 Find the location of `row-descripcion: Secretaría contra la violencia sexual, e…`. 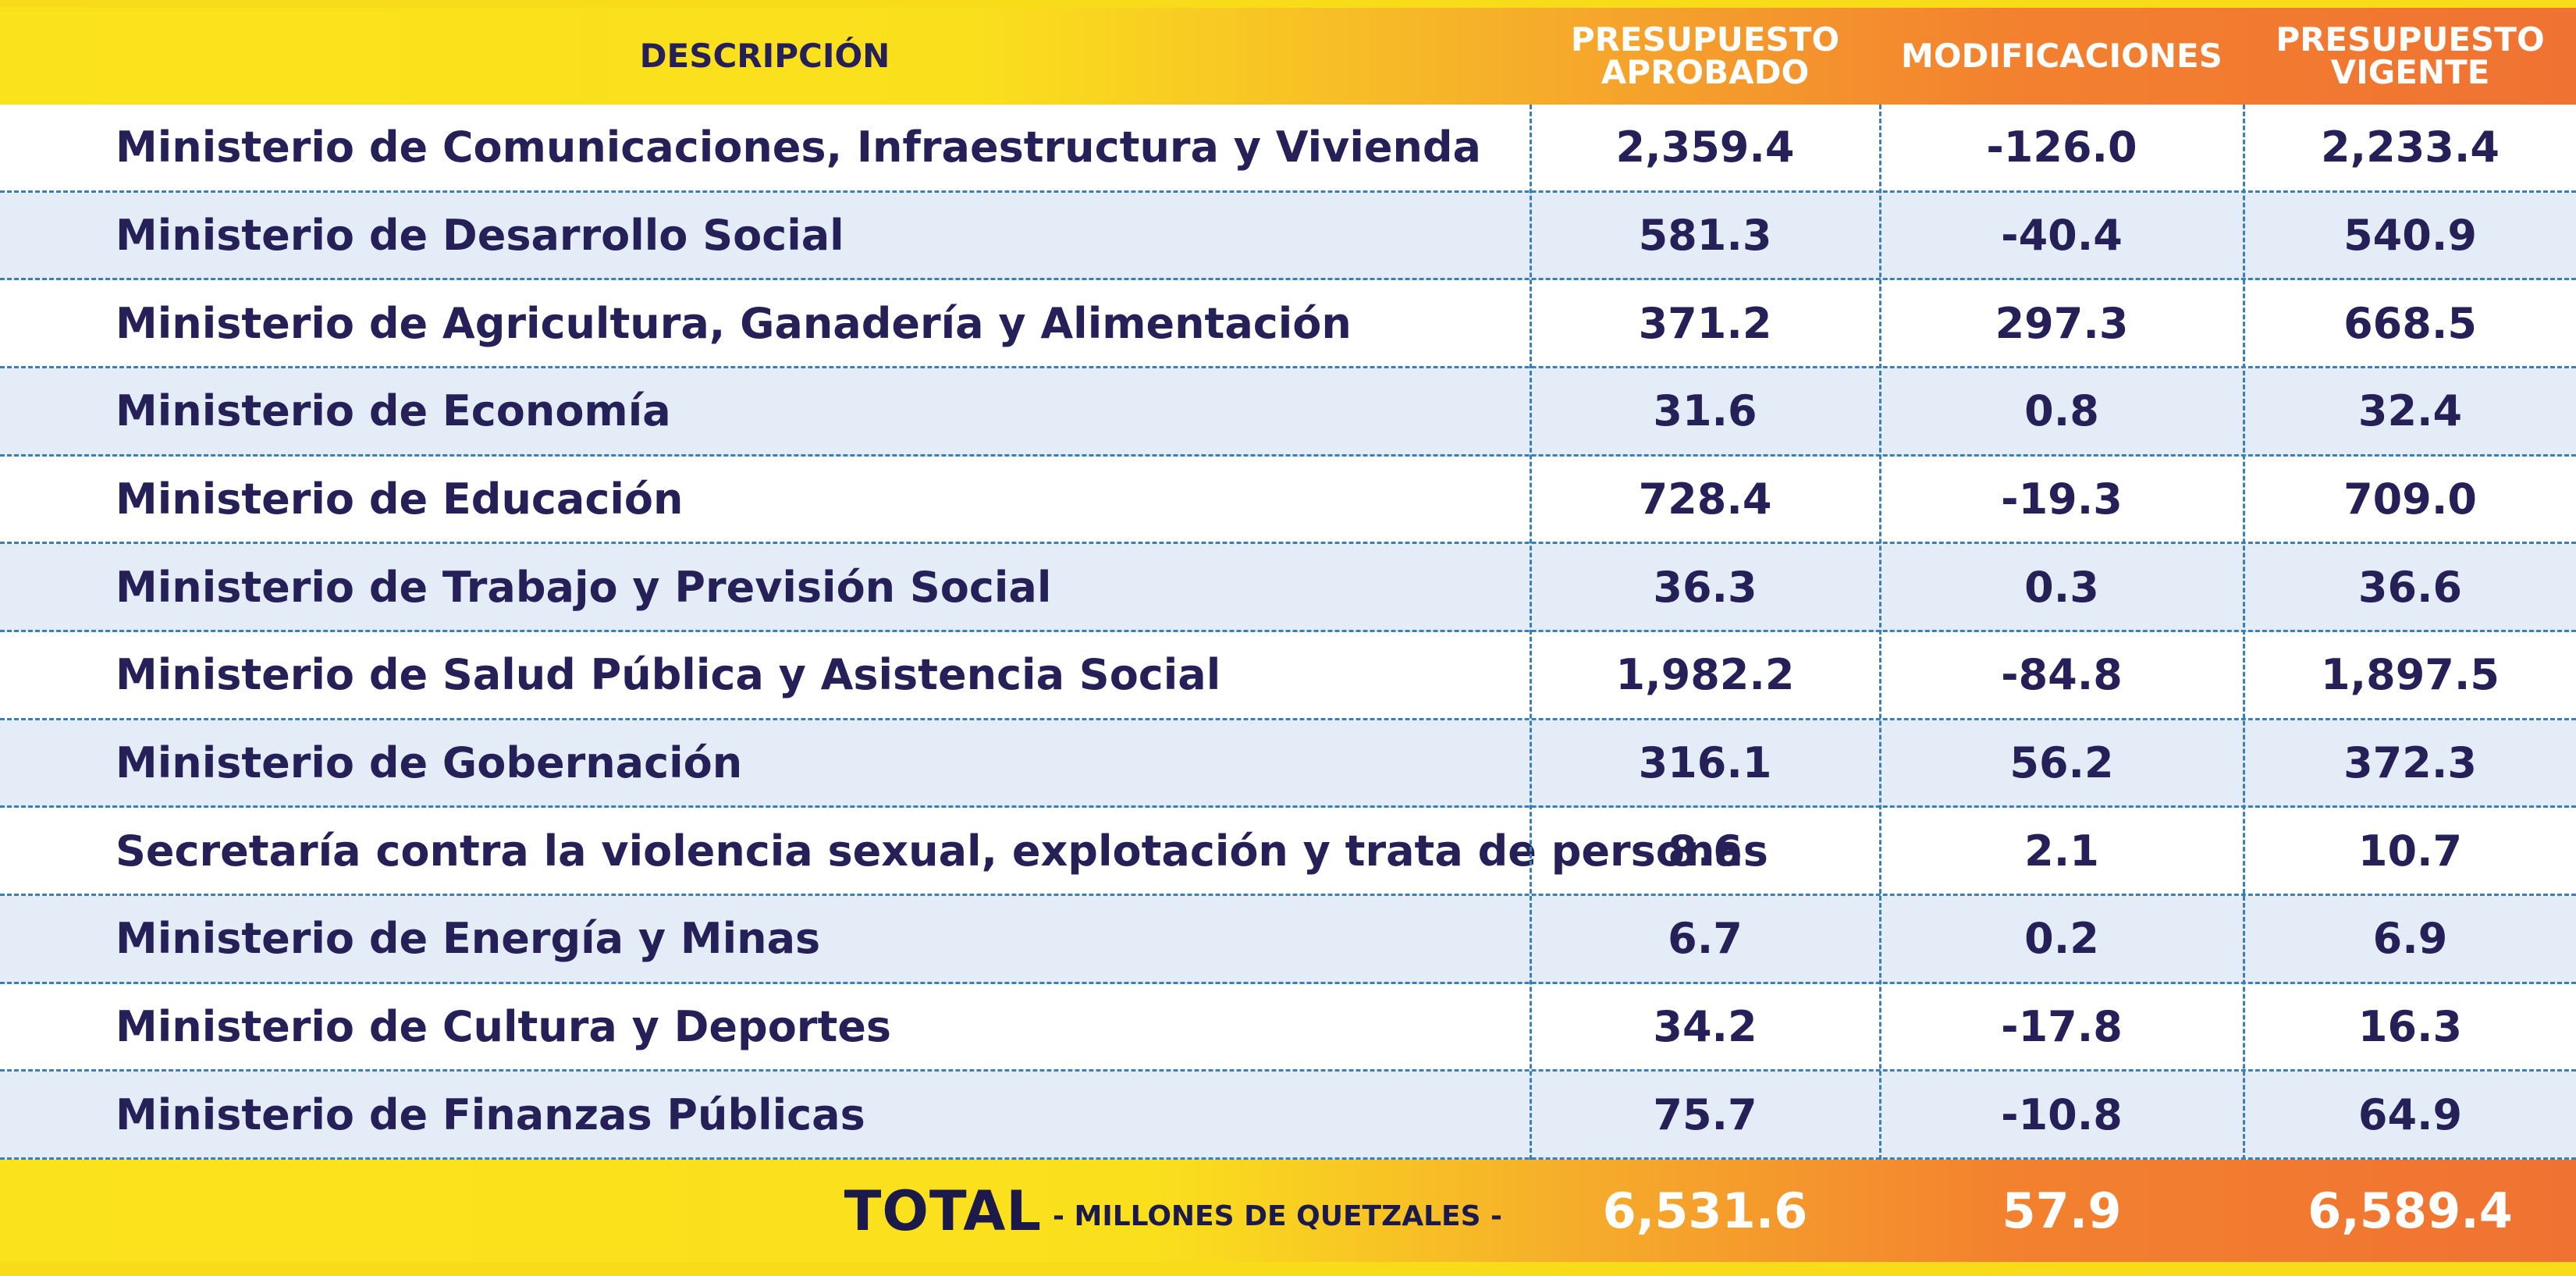

row-descripcion: Secretaría contra la violencia sexual, e… is located at coordinates (942, 851).